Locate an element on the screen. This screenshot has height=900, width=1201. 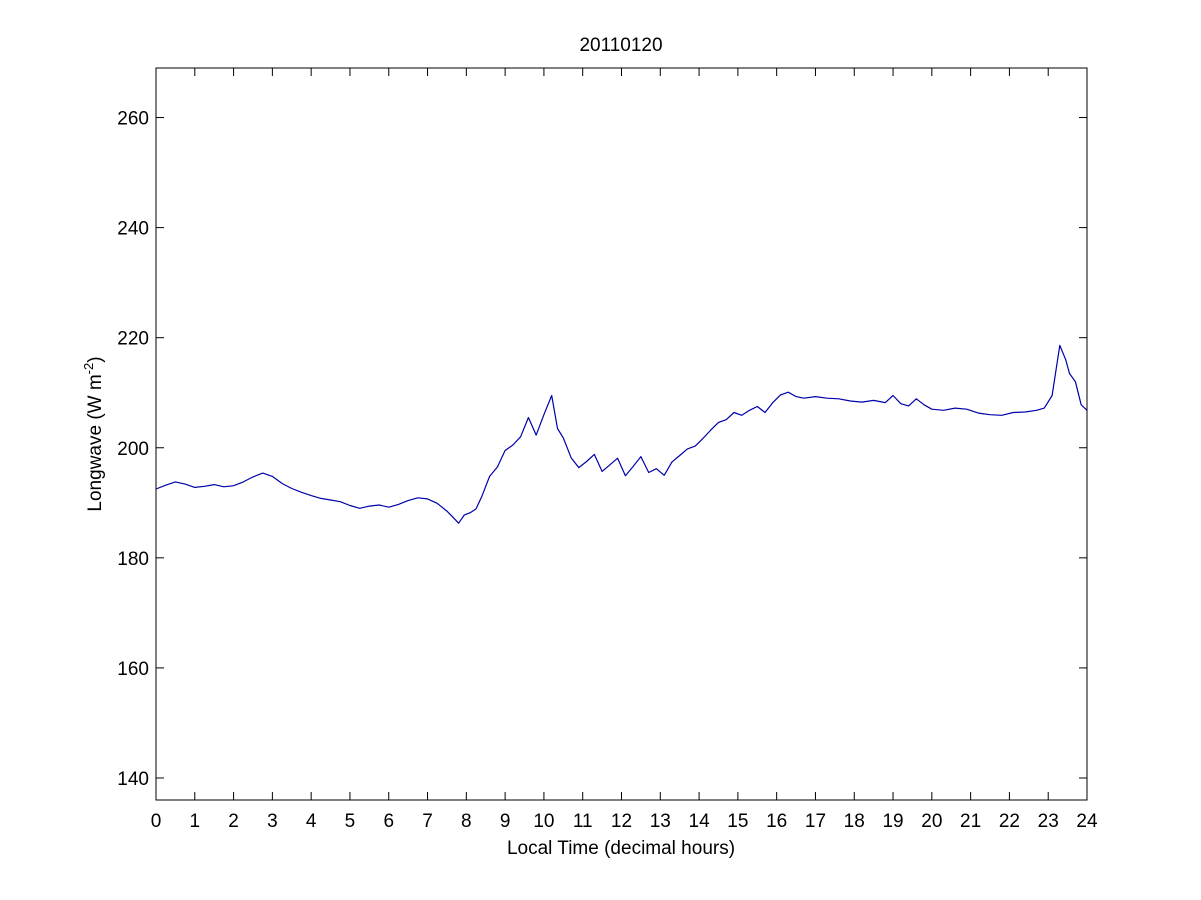
x-tick-label: 18 is located at coordinates (854, 821).